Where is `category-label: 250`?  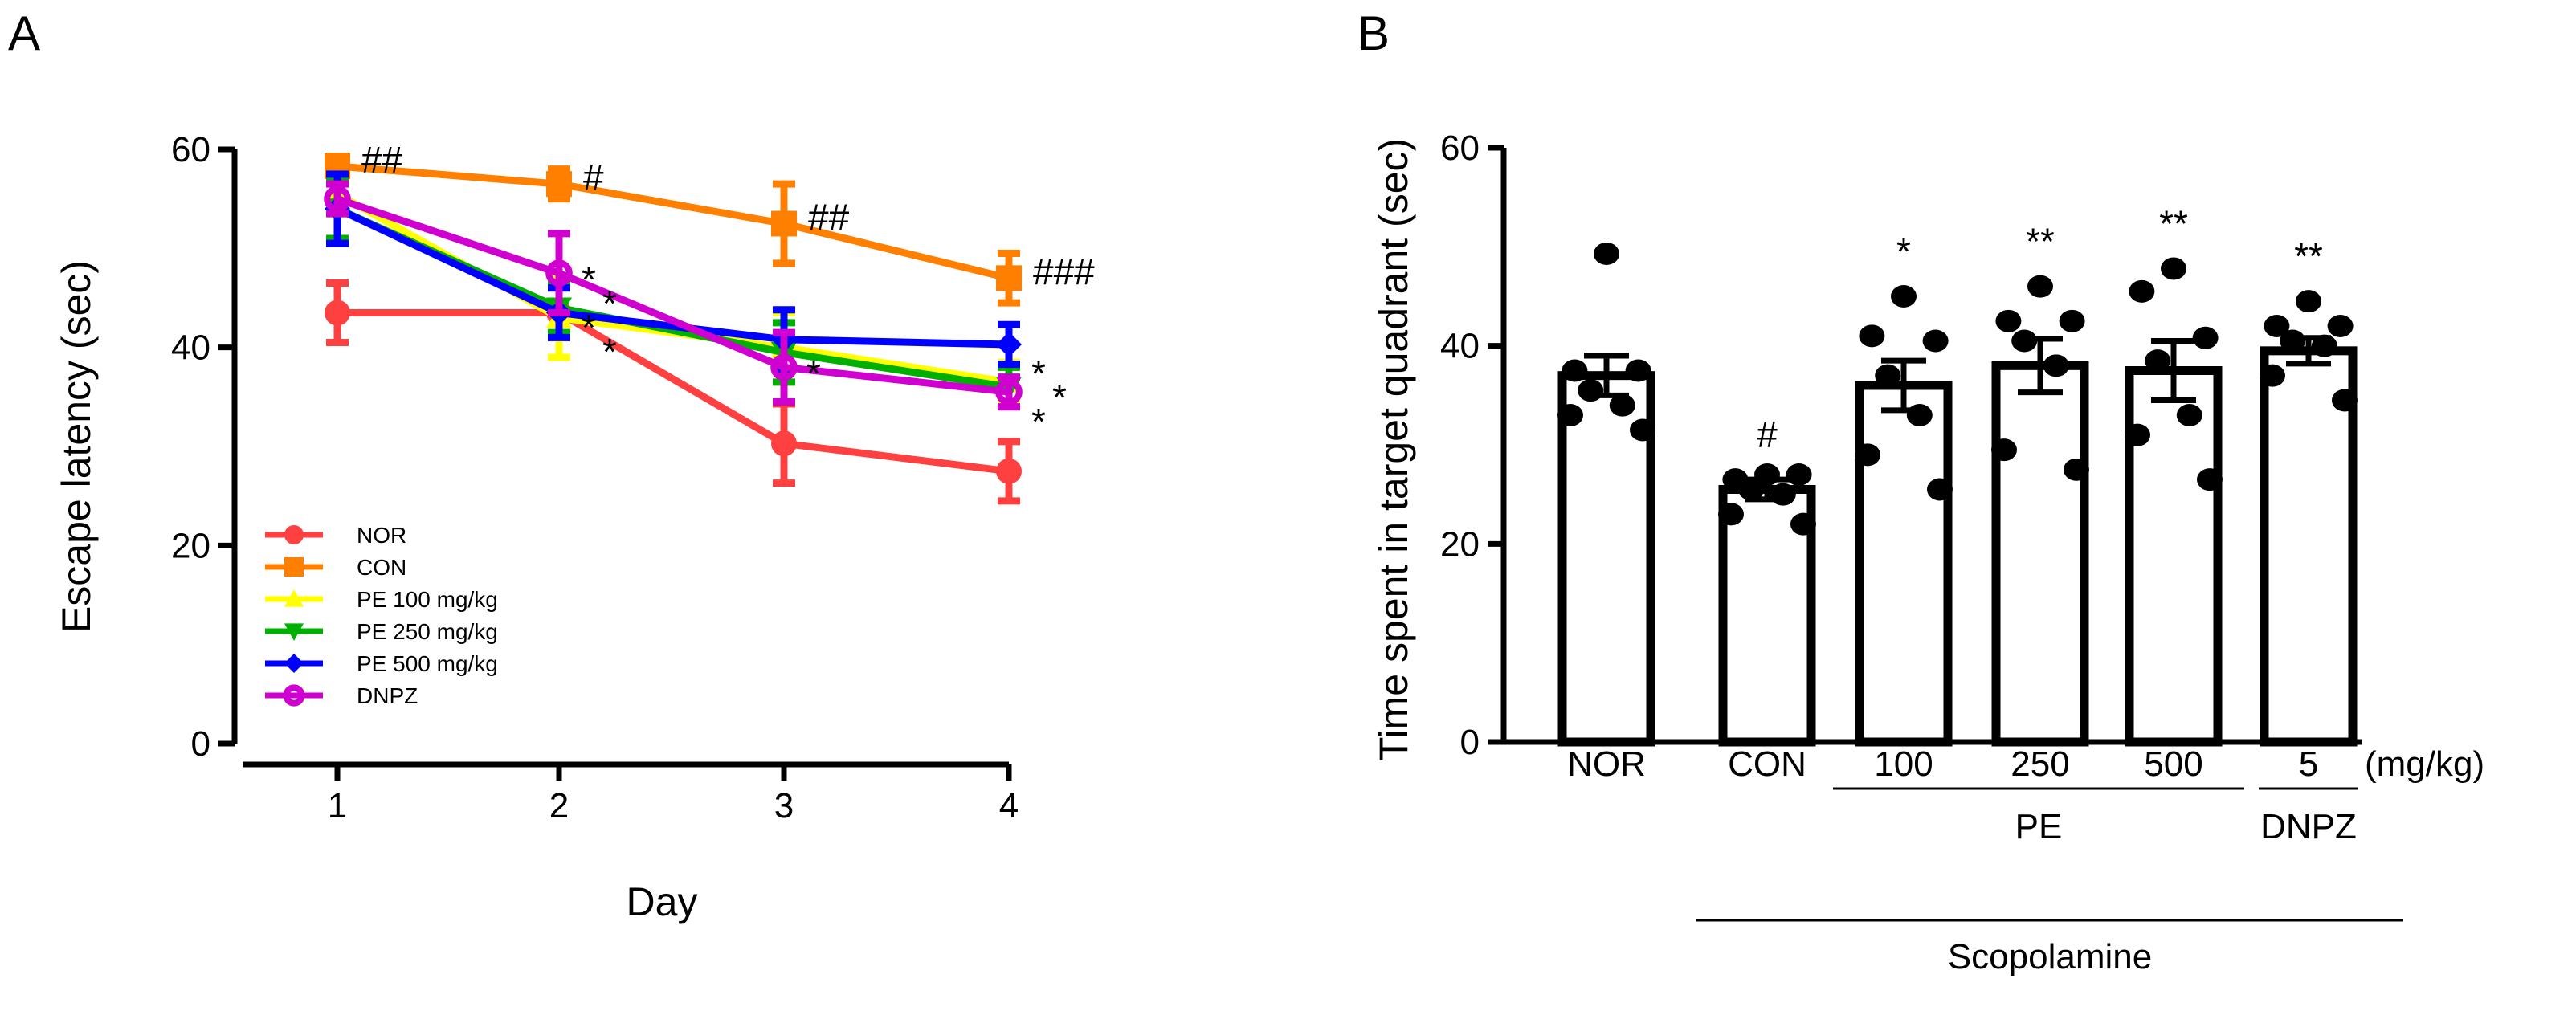 category-label: 250 is located at coordinates (2040, 764).